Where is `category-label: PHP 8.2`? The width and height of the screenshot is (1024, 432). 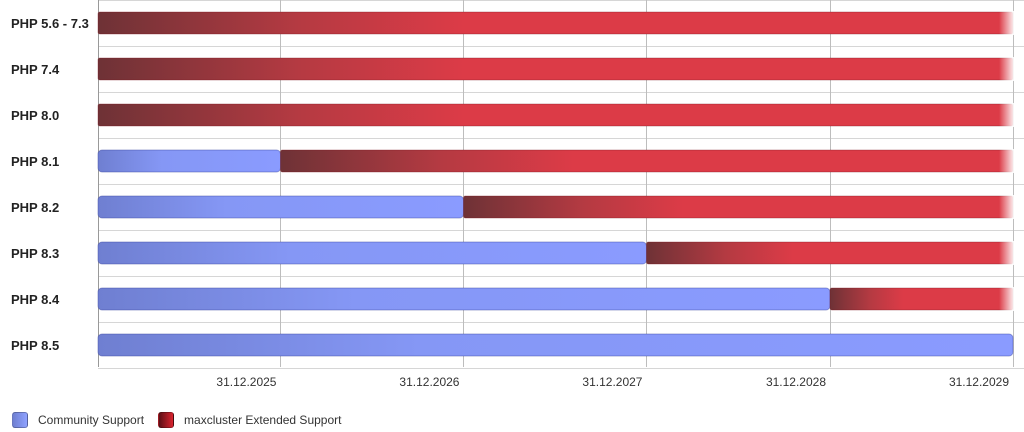 category-label: PHP 8.2 is located at coordinates (35, 207).